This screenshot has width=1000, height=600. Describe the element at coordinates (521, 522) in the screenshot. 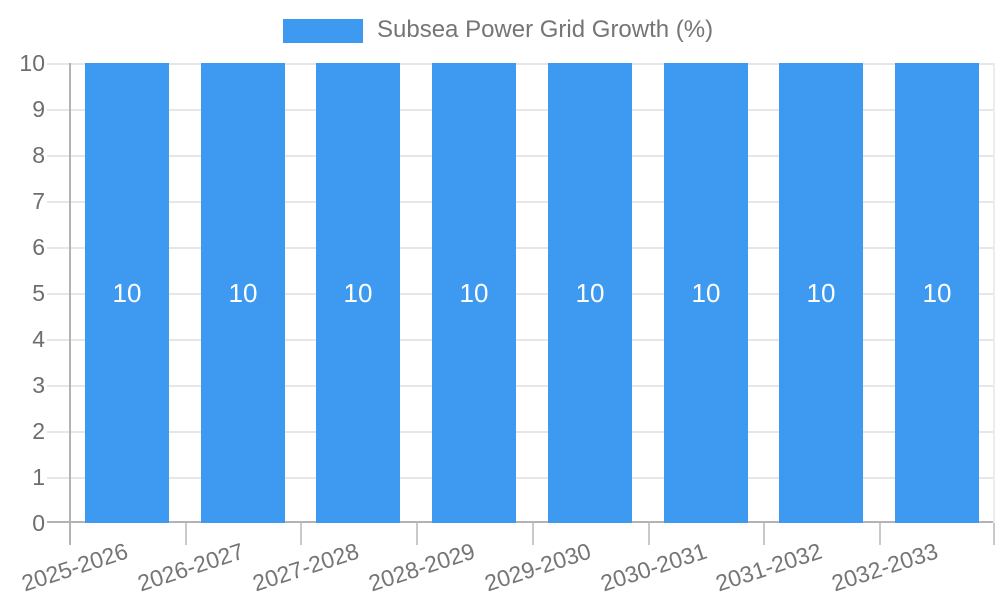

I see `x-axis-baseline` at that location.